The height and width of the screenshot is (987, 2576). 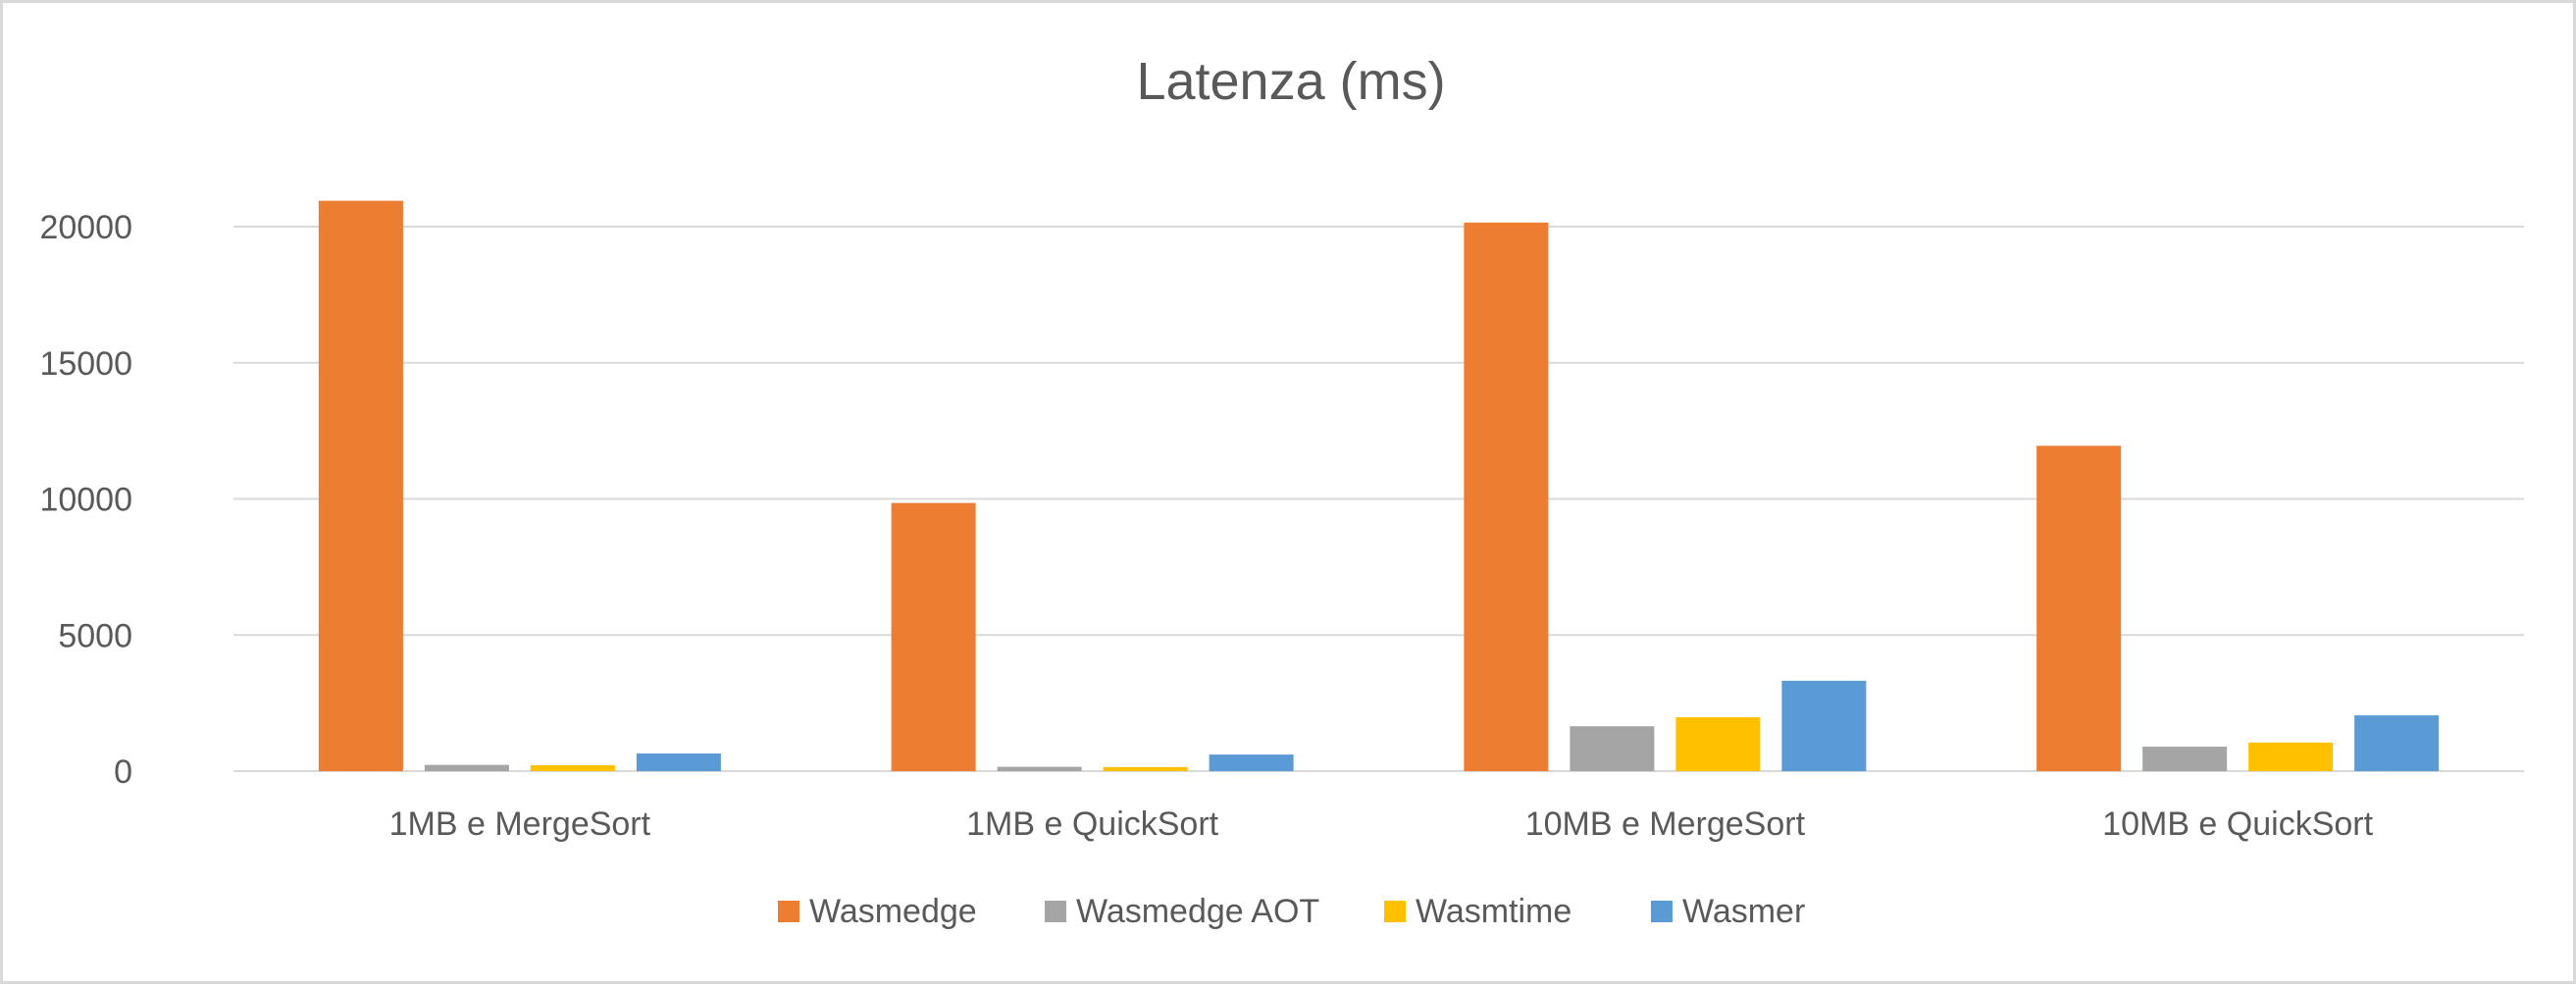 What do you see at coordinates (1743, 911) in the screenshot?
I see `legend-label: Wasmer` at bounding box center [1743, 911].